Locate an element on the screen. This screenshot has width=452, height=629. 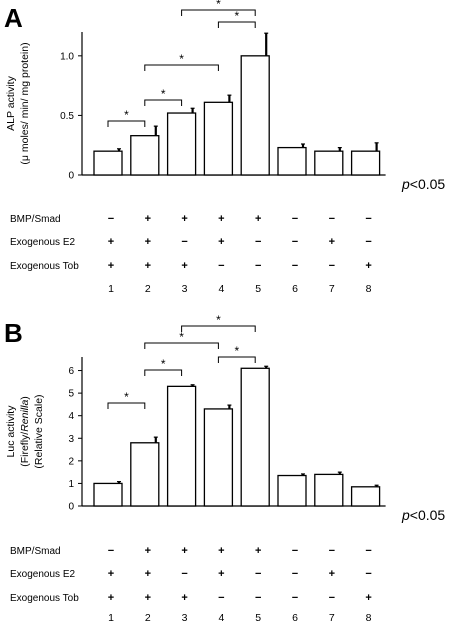
y-tick-label: 6 is located at coordinates (71, 371).